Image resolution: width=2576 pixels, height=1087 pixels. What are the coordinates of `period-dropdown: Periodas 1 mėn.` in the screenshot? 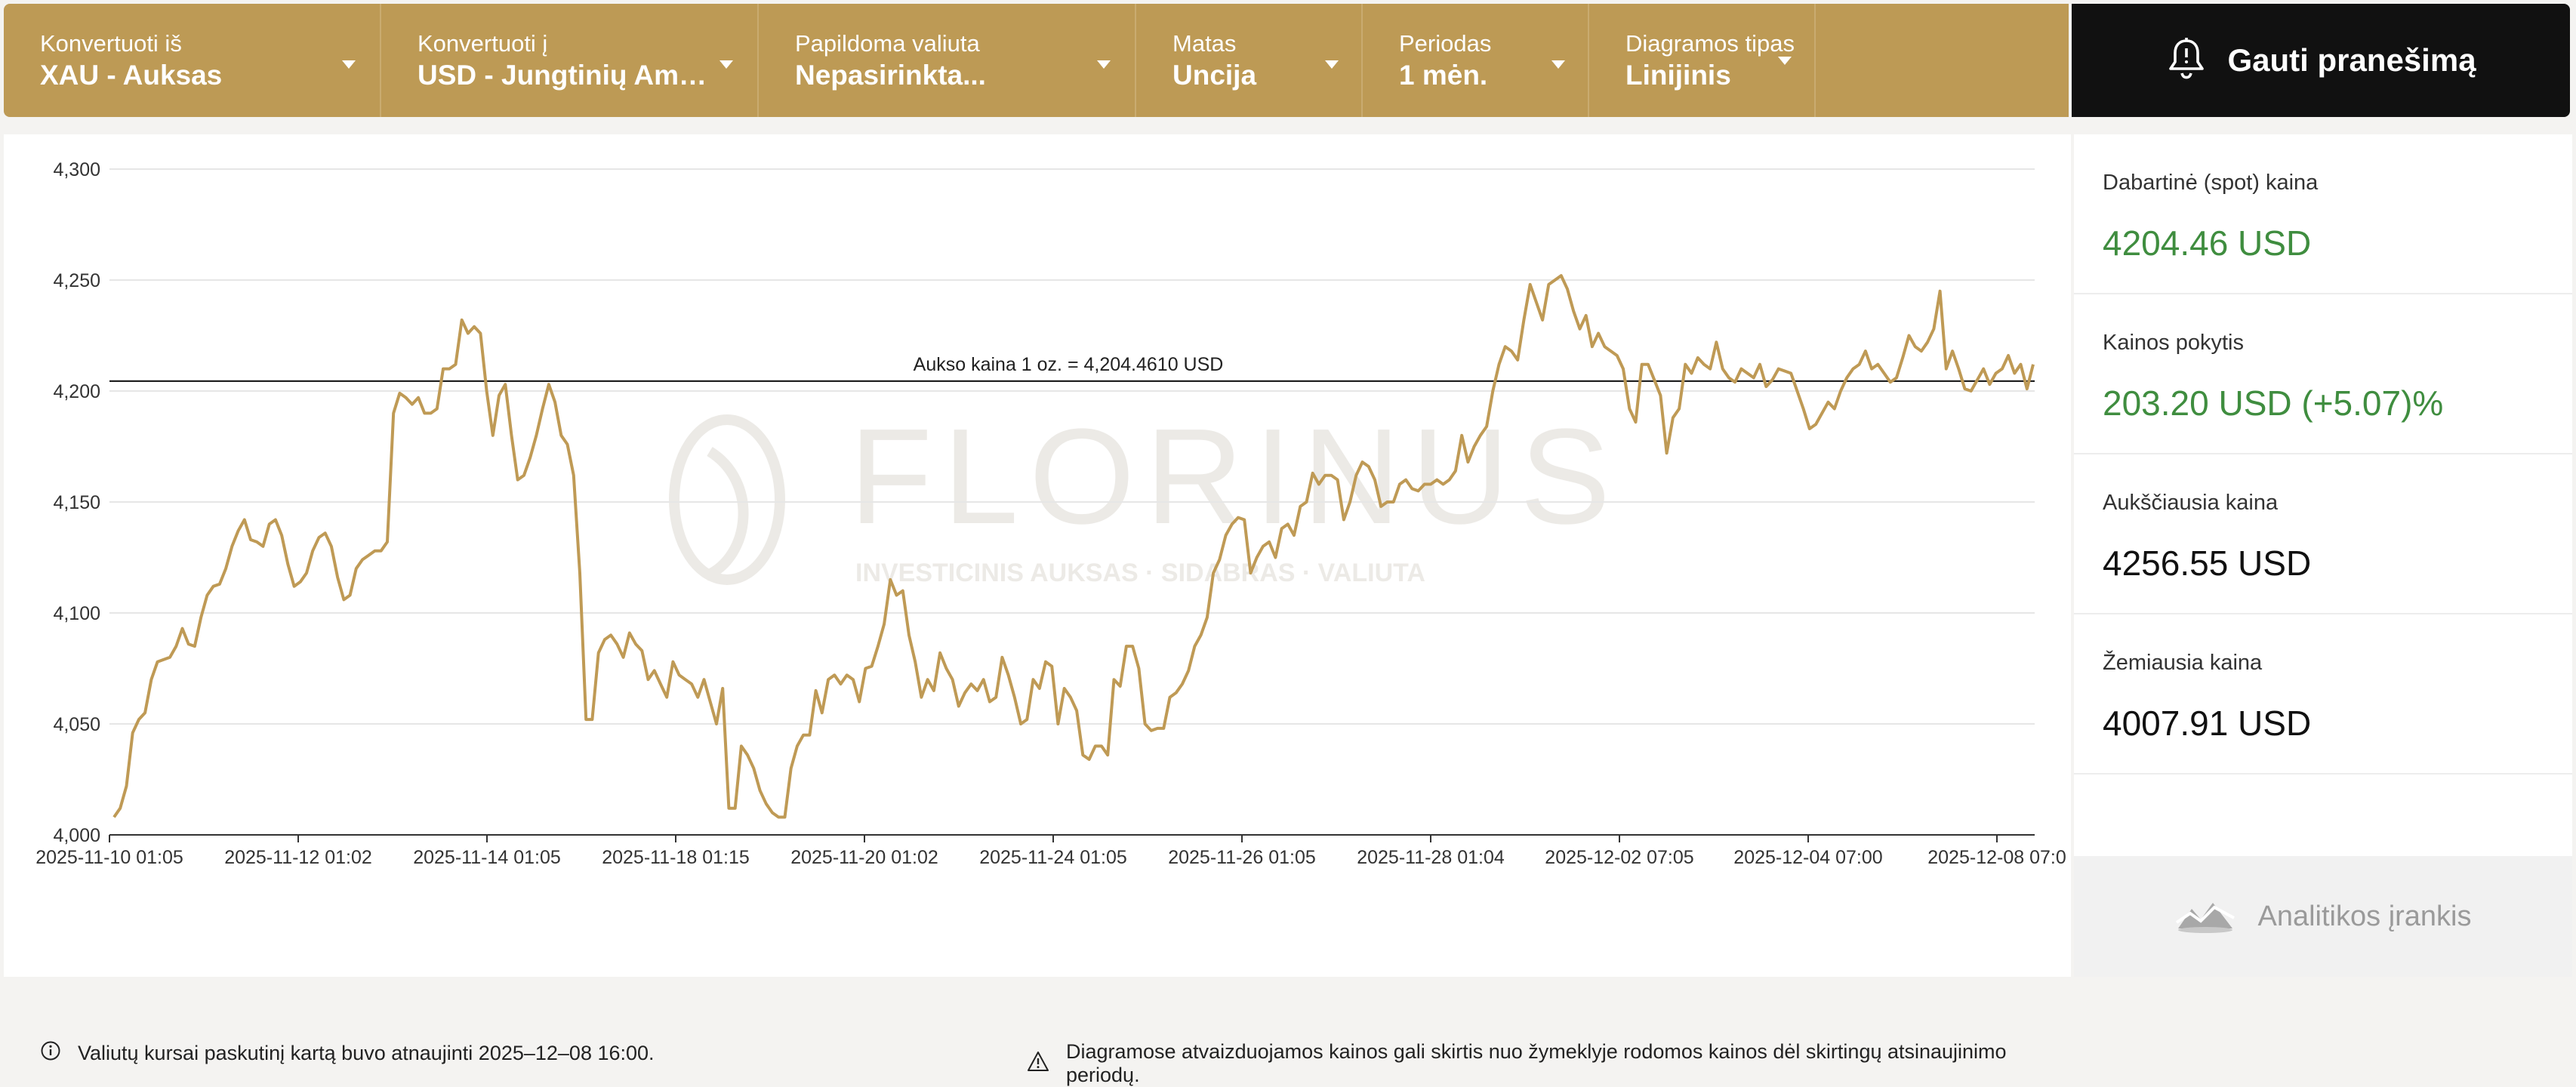 It's located at (1476, 60).